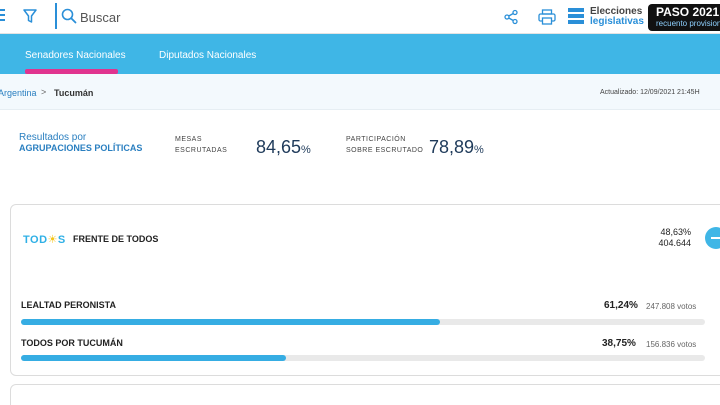 This screenshot has width=720, height=405. Describe the element at coordinates (116, 239) in the screenshot. I see `party-name: FRENTE DE TODOS` at that location.